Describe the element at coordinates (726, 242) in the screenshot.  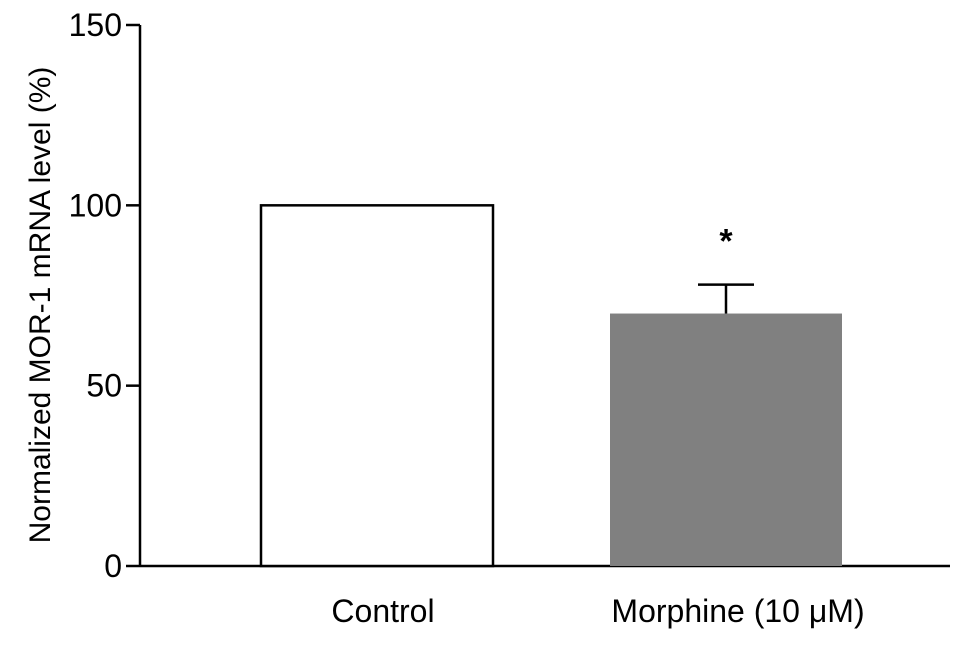
I see `significance-mark: *` at that location.